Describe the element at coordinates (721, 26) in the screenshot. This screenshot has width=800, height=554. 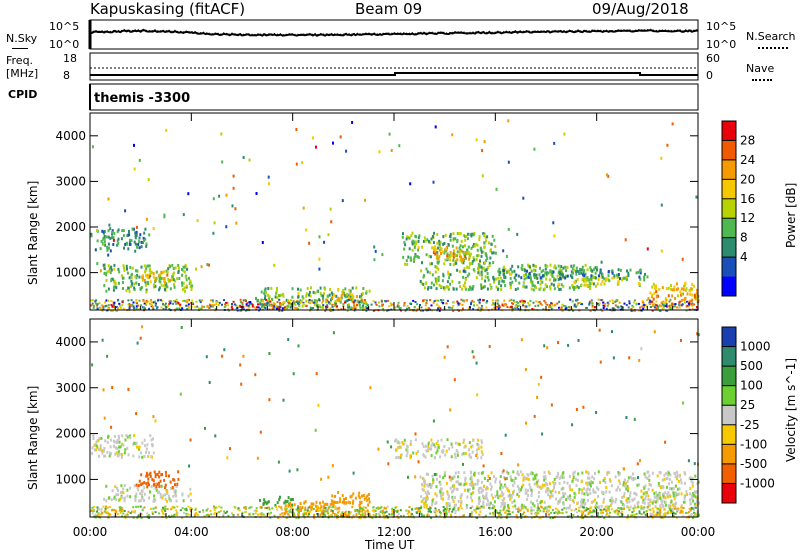
I see `noise-right-tick-top: 10^5` at that location.